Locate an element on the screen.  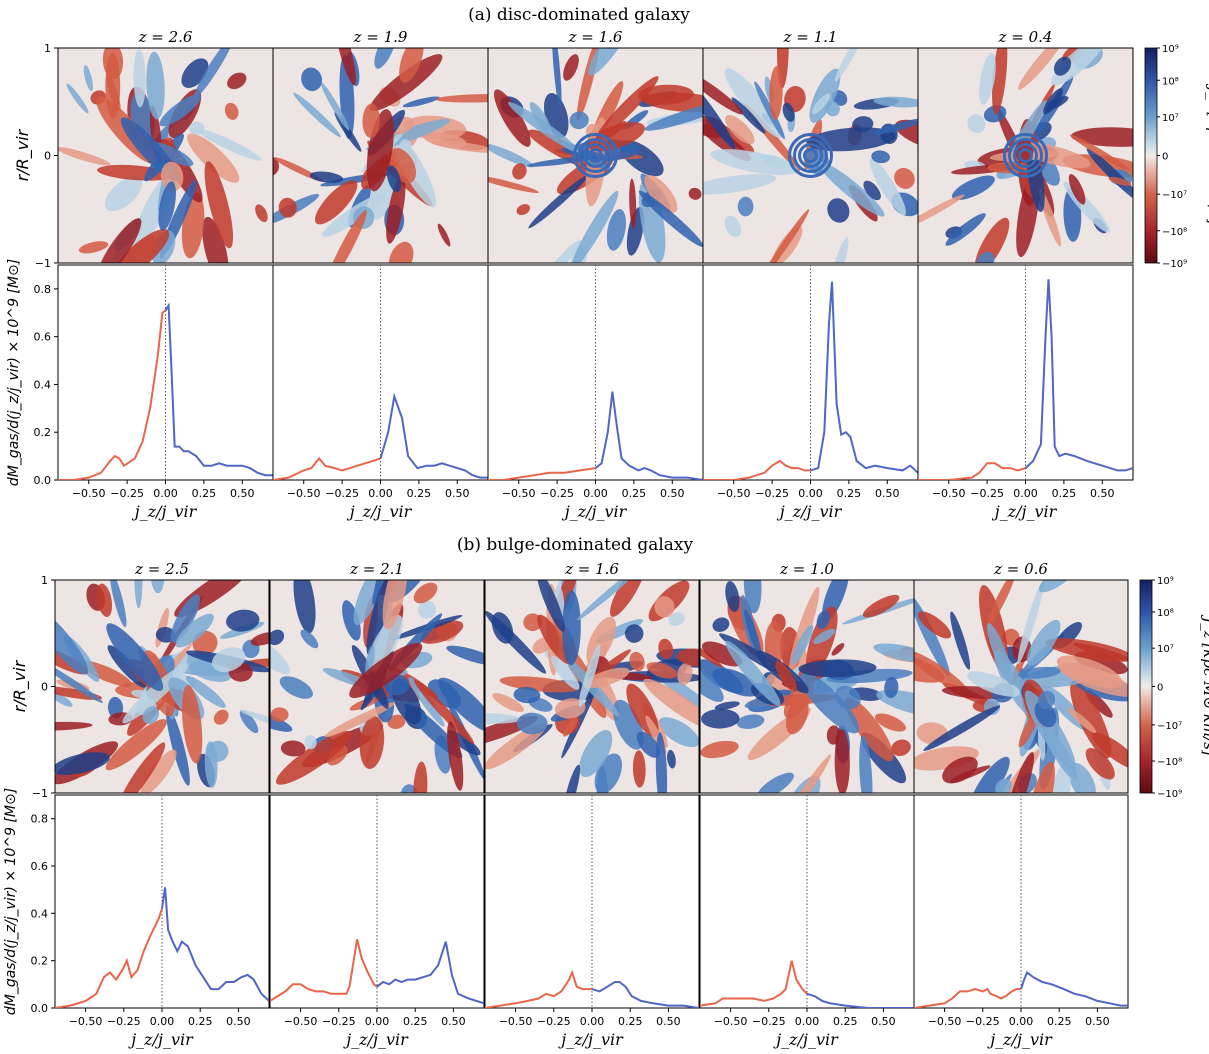
hist-y-axis-label: dM_gas/d(j_z/j_vir) × 10^9 [M⊙] is located at coordinates (14, 372).